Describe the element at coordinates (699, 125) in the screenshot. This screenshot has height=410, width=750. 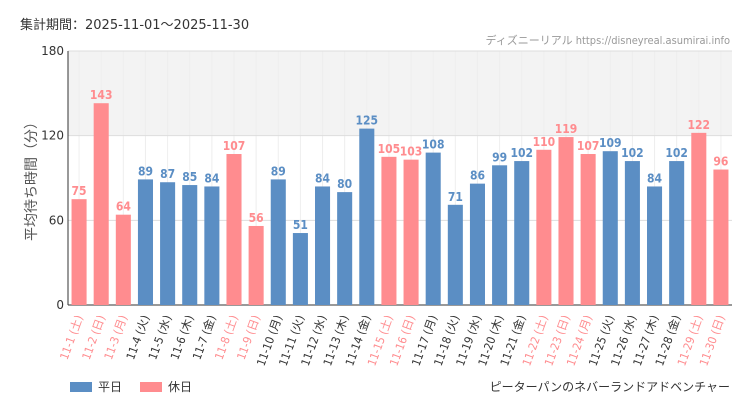
I see `data-label: 122` at that location.